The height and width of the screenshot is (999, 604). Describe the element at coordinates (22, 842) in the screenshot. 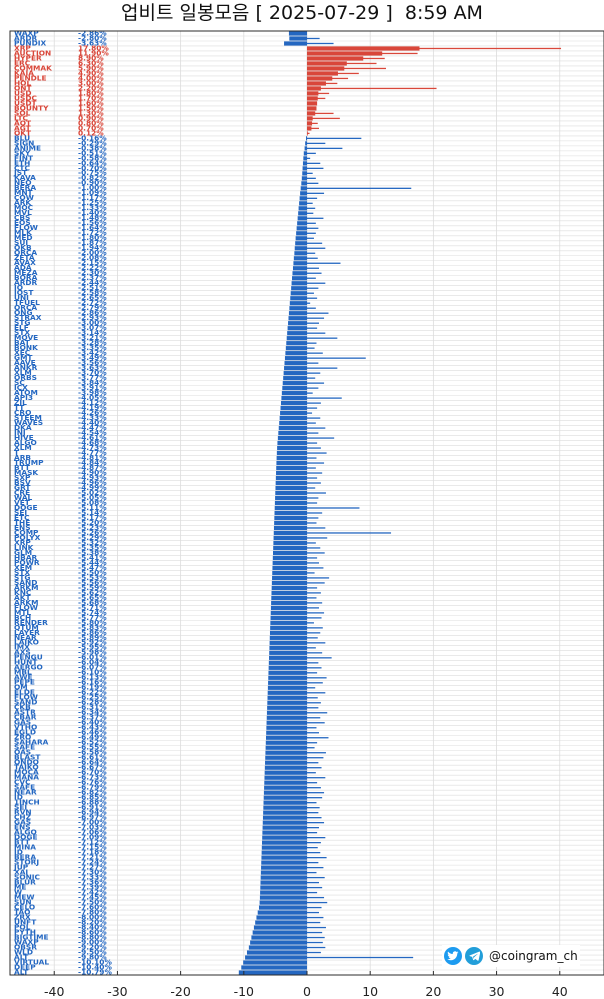

I see `row-symbol-label: BTT` at that location.